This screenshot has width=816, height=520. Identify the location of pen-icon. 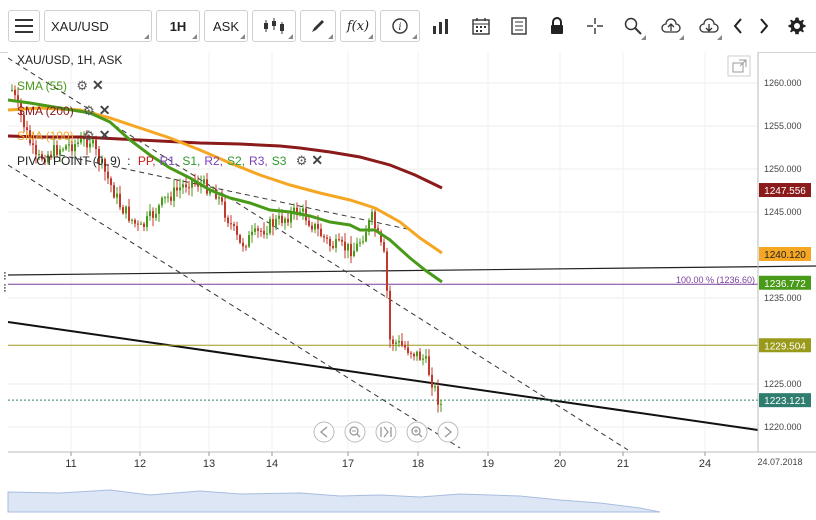
(318, 26).